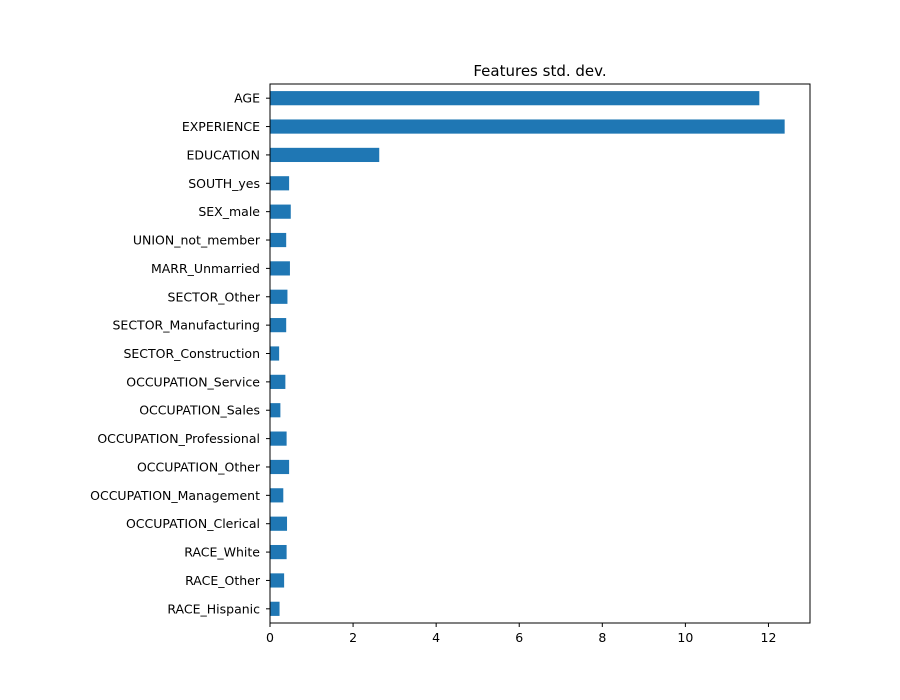 This screenshot has height=700, width=900. What do you see at coordinates (193, 381) in the screenshot?
I see `y-tick-label: OCCUPATION_Service` at bounding box center [193, 381].